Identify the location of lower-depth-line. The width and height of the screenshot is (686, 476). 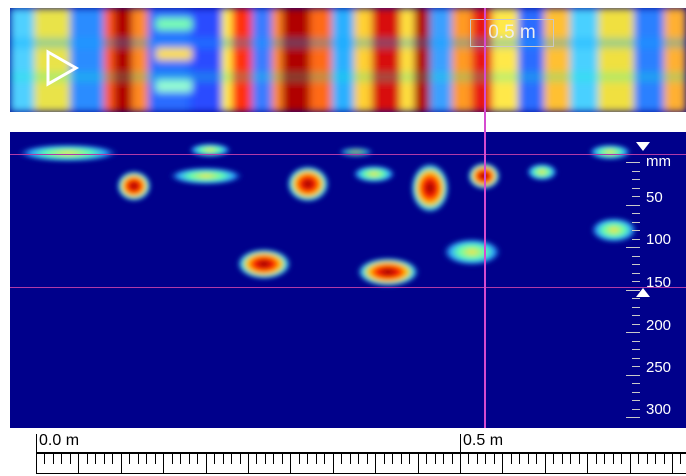
(348, 287).